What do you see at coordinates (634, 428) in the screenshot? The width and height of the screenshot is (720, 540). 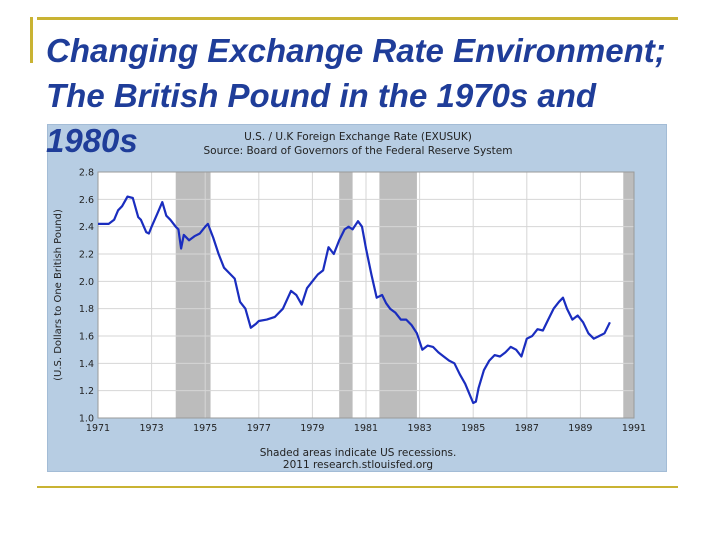 I see `x-tick-label: 1991` at bounding box center [634, 428].